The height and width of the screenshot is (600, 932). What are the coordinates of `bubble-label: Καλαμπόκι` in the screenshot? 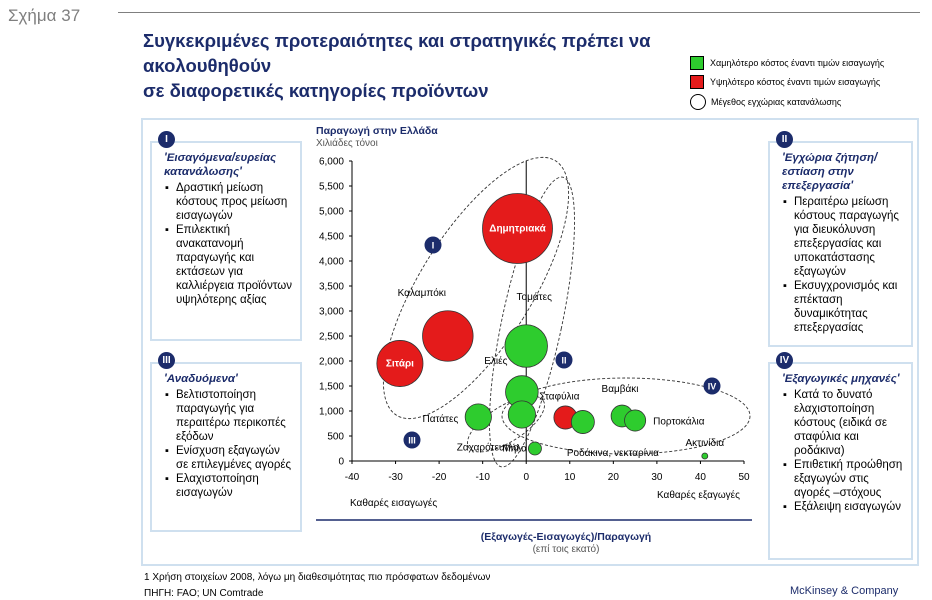 It's located at (422, 293).